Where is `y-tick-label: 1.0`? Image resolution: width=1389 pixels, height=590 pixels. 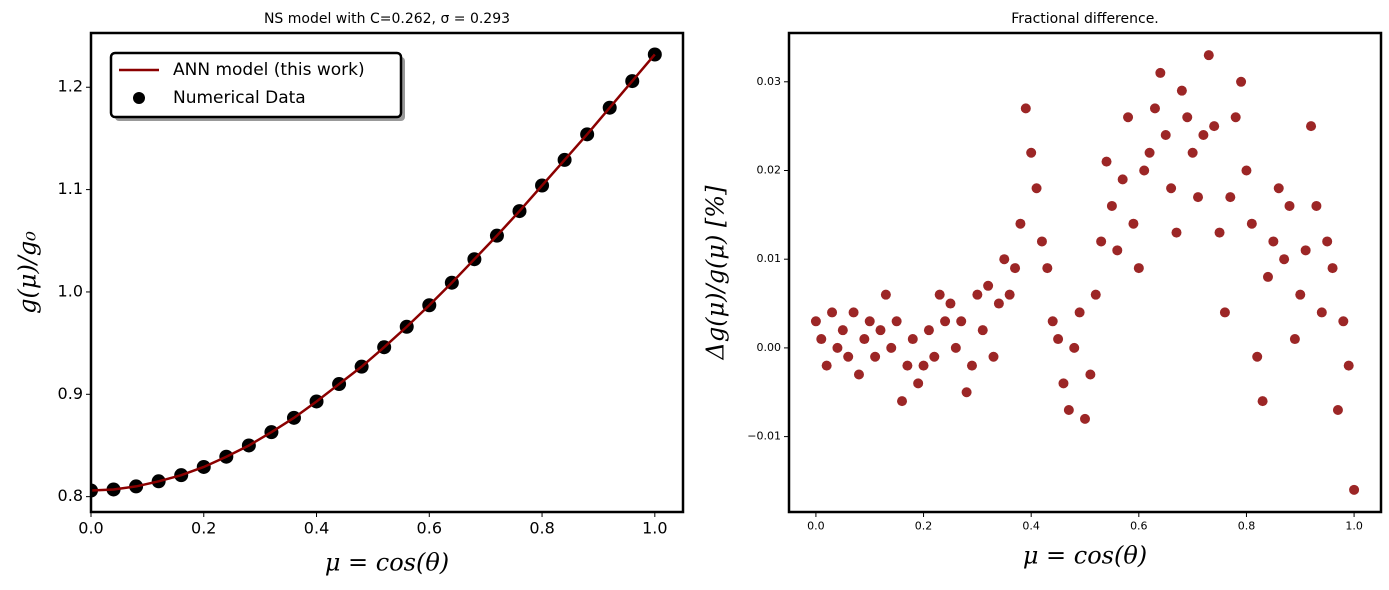 y-tick-label: 1.0 is located at coordinates (70, 290).